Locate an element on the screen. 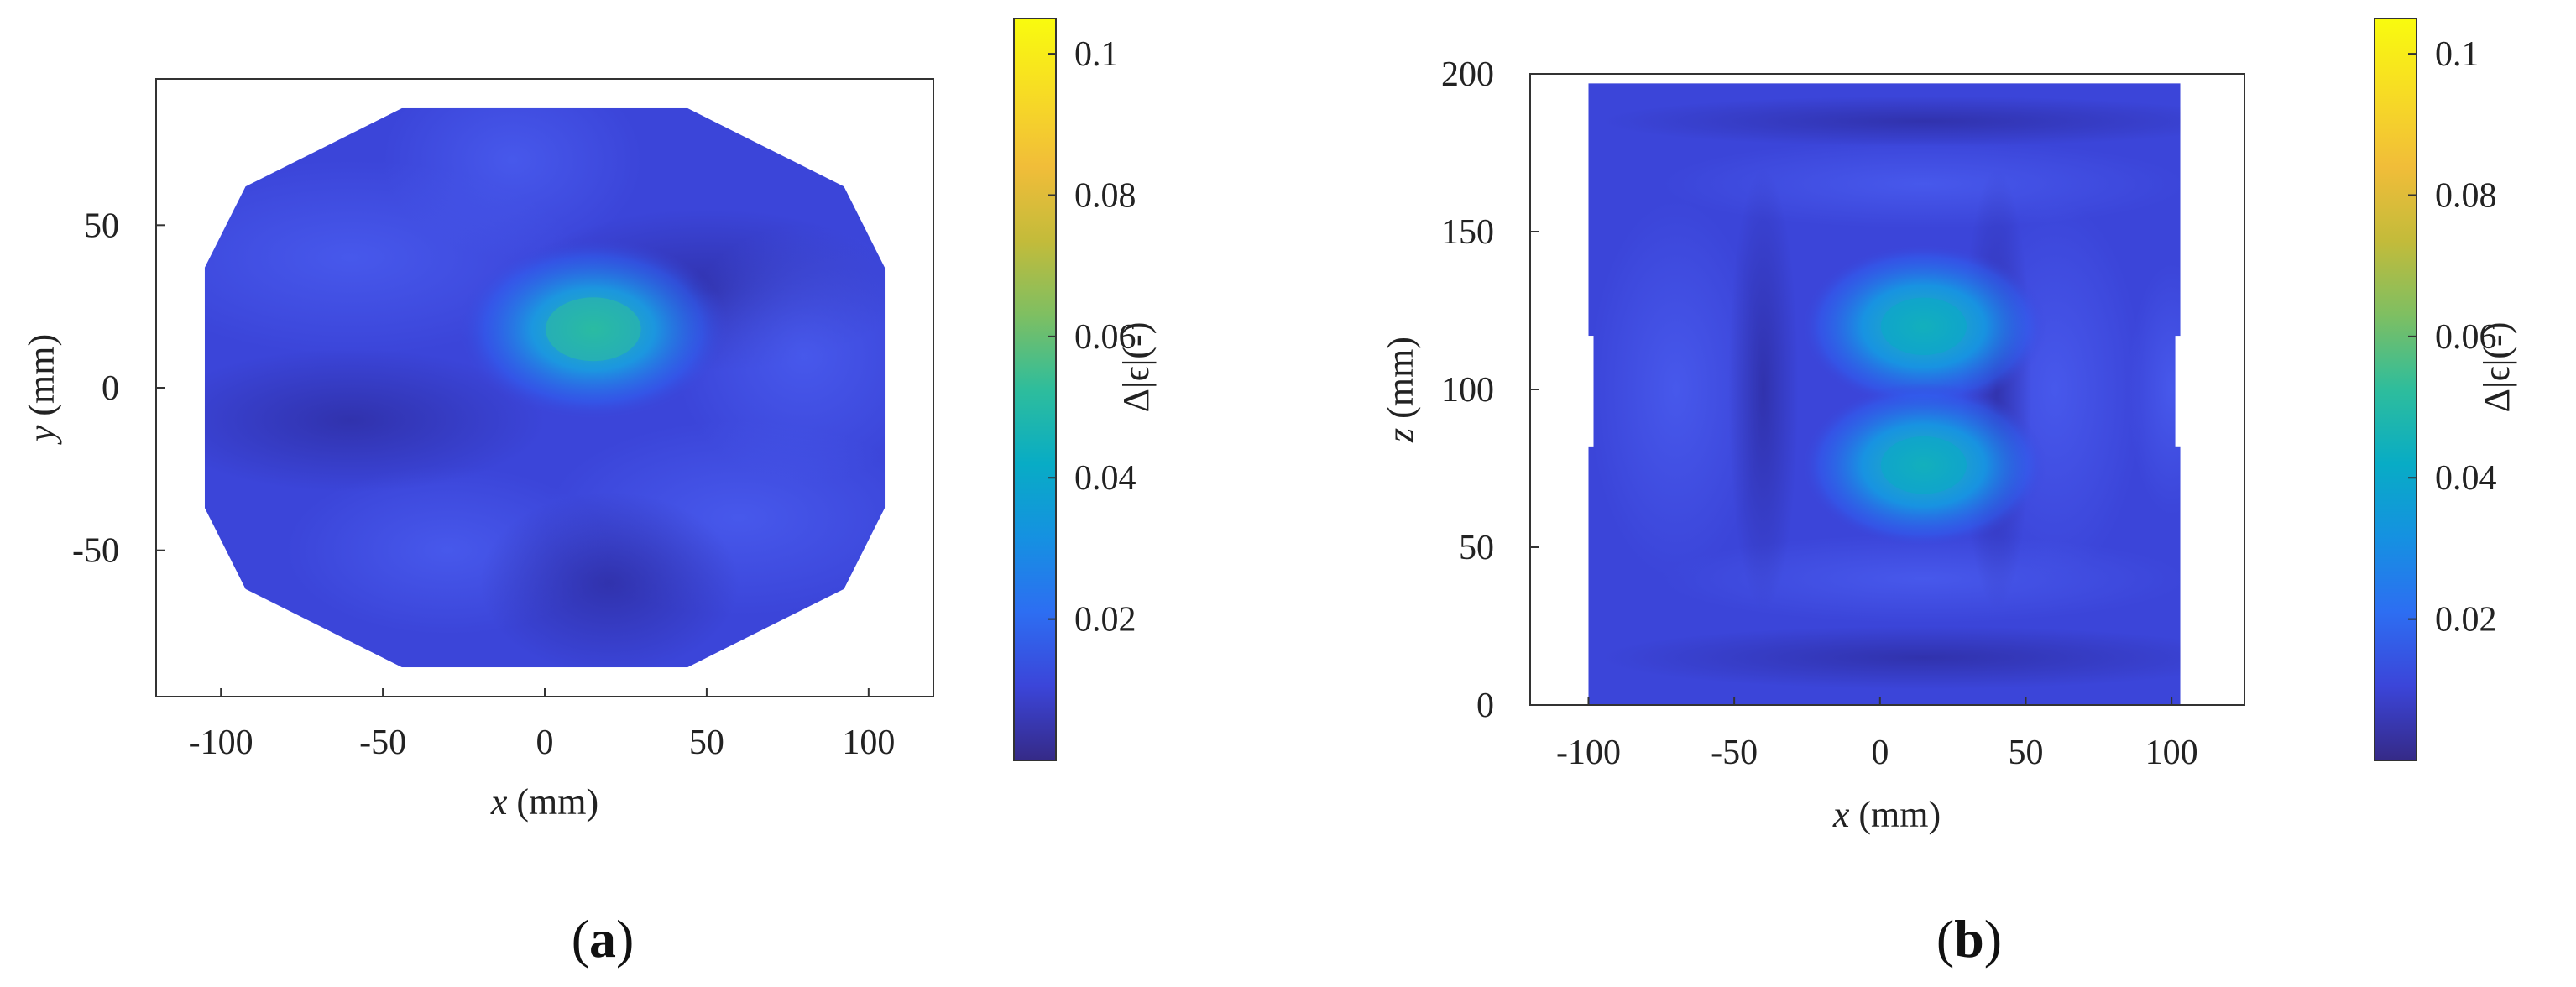 This screenshot has height=987, width=2576. y-ticks-a: -50 0 50 is located at coordinates (118, 388).